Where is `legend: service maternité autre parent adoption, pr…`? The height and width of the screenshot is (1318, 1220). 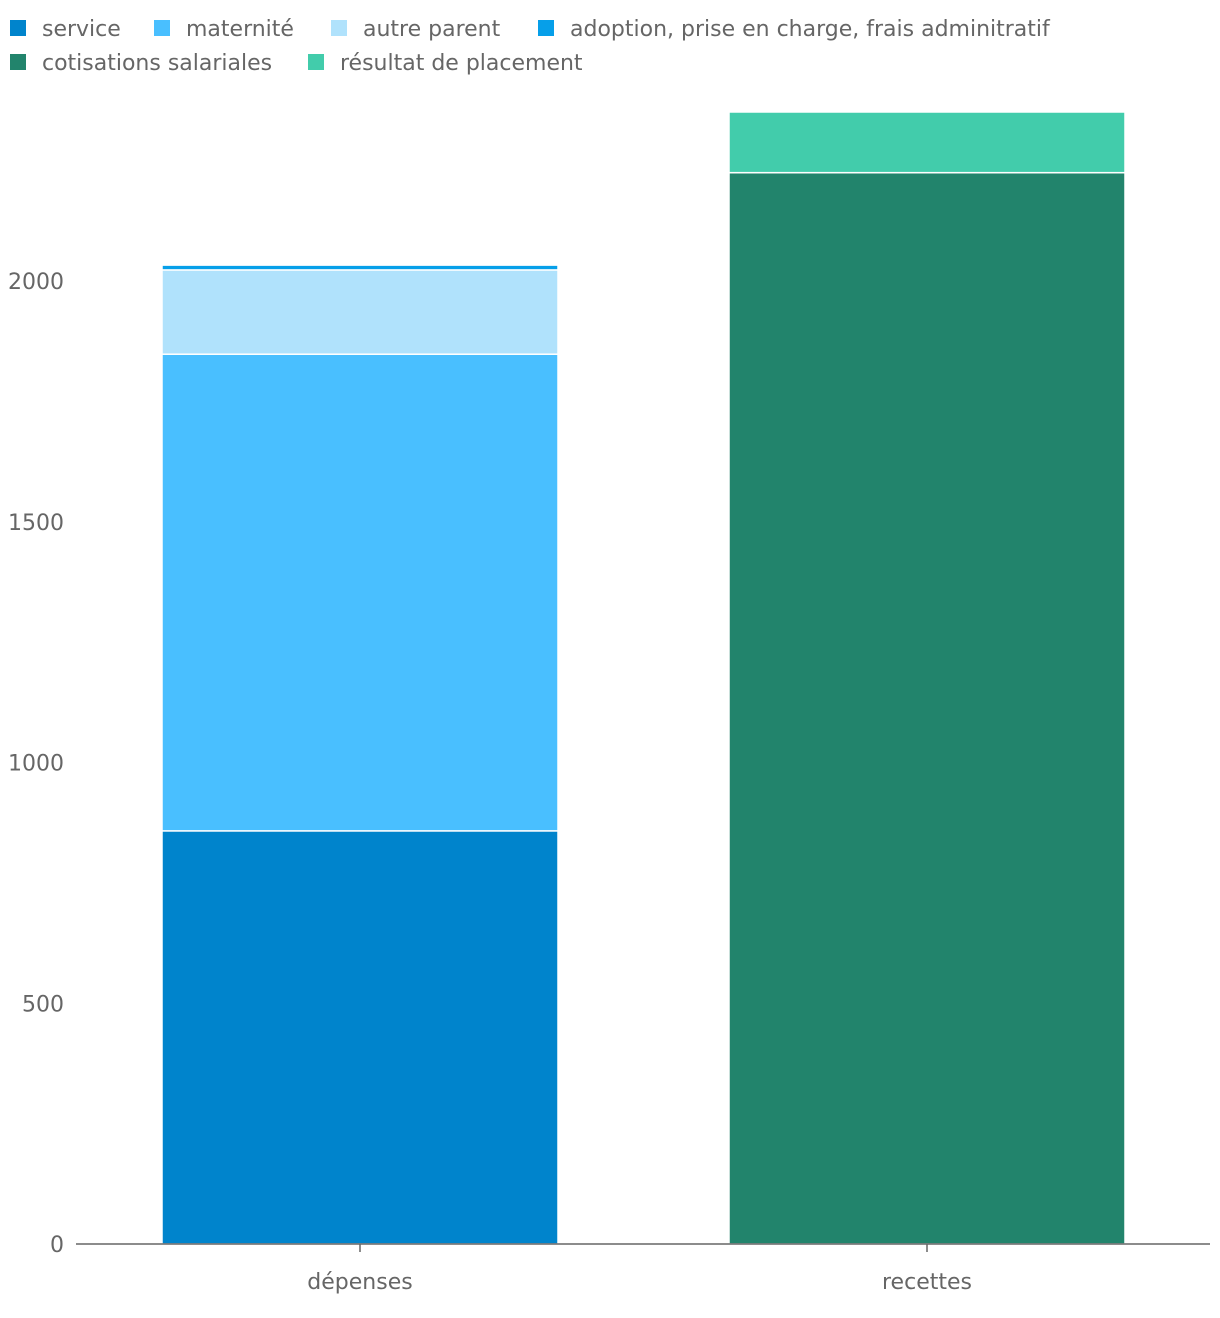
legend: service maternité autre parent adoption, pr… is located at coordinates (530, 46).